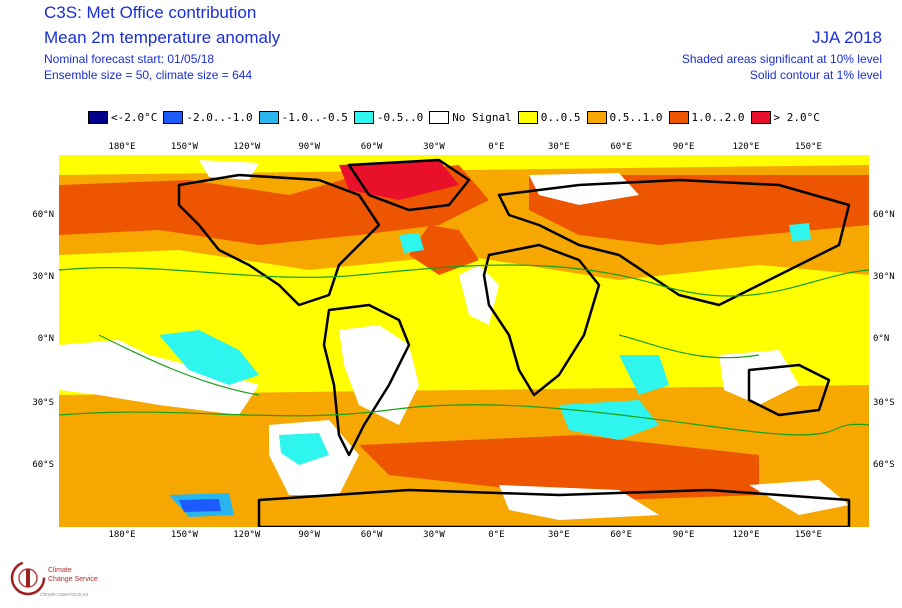  Describe the element at coordinates (134, 117) in the screenshot. I see `legend-label: <-2.0°C` at that location.